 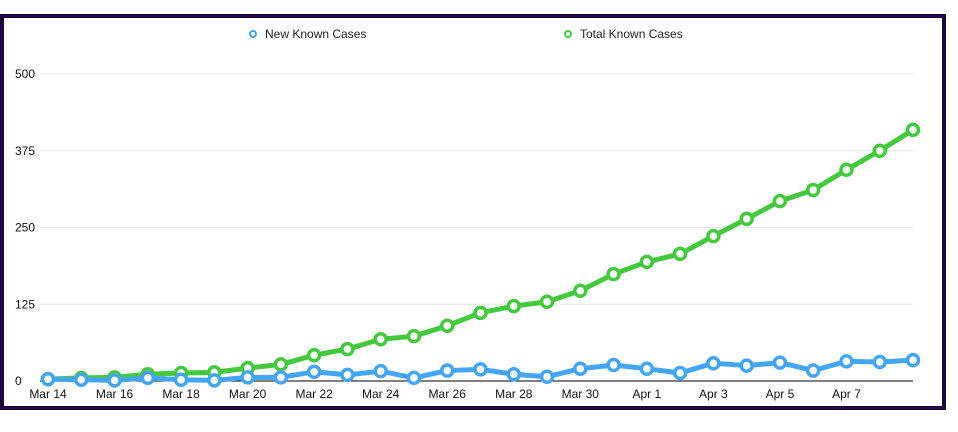 I want to click on x-tick-label: Mar 24, so click(x=381, y=394).